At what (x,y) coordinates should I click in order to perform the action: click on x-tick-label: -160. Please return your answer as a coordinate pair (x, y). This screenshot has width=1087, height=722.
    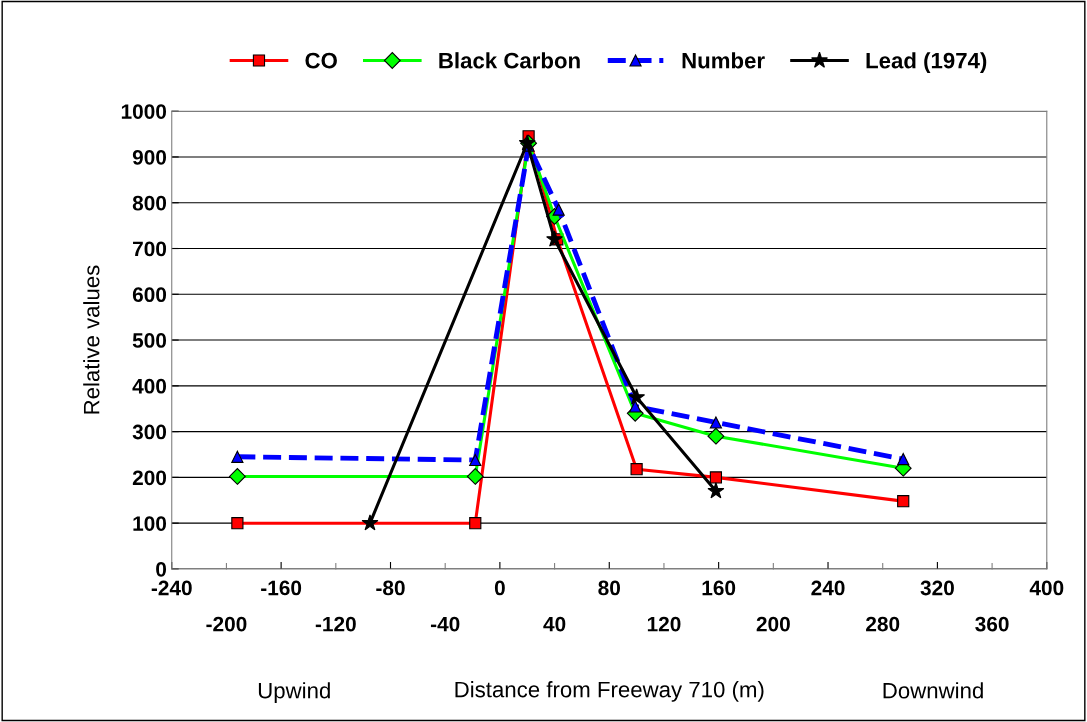
    Looking at the image, I should click on (281, 588).